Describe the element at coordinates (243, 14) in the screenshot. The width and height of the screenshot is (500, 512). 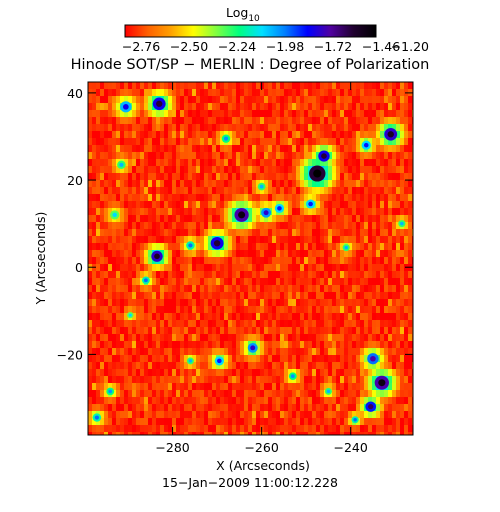
I see `colorbar-label: Log10` at that location.